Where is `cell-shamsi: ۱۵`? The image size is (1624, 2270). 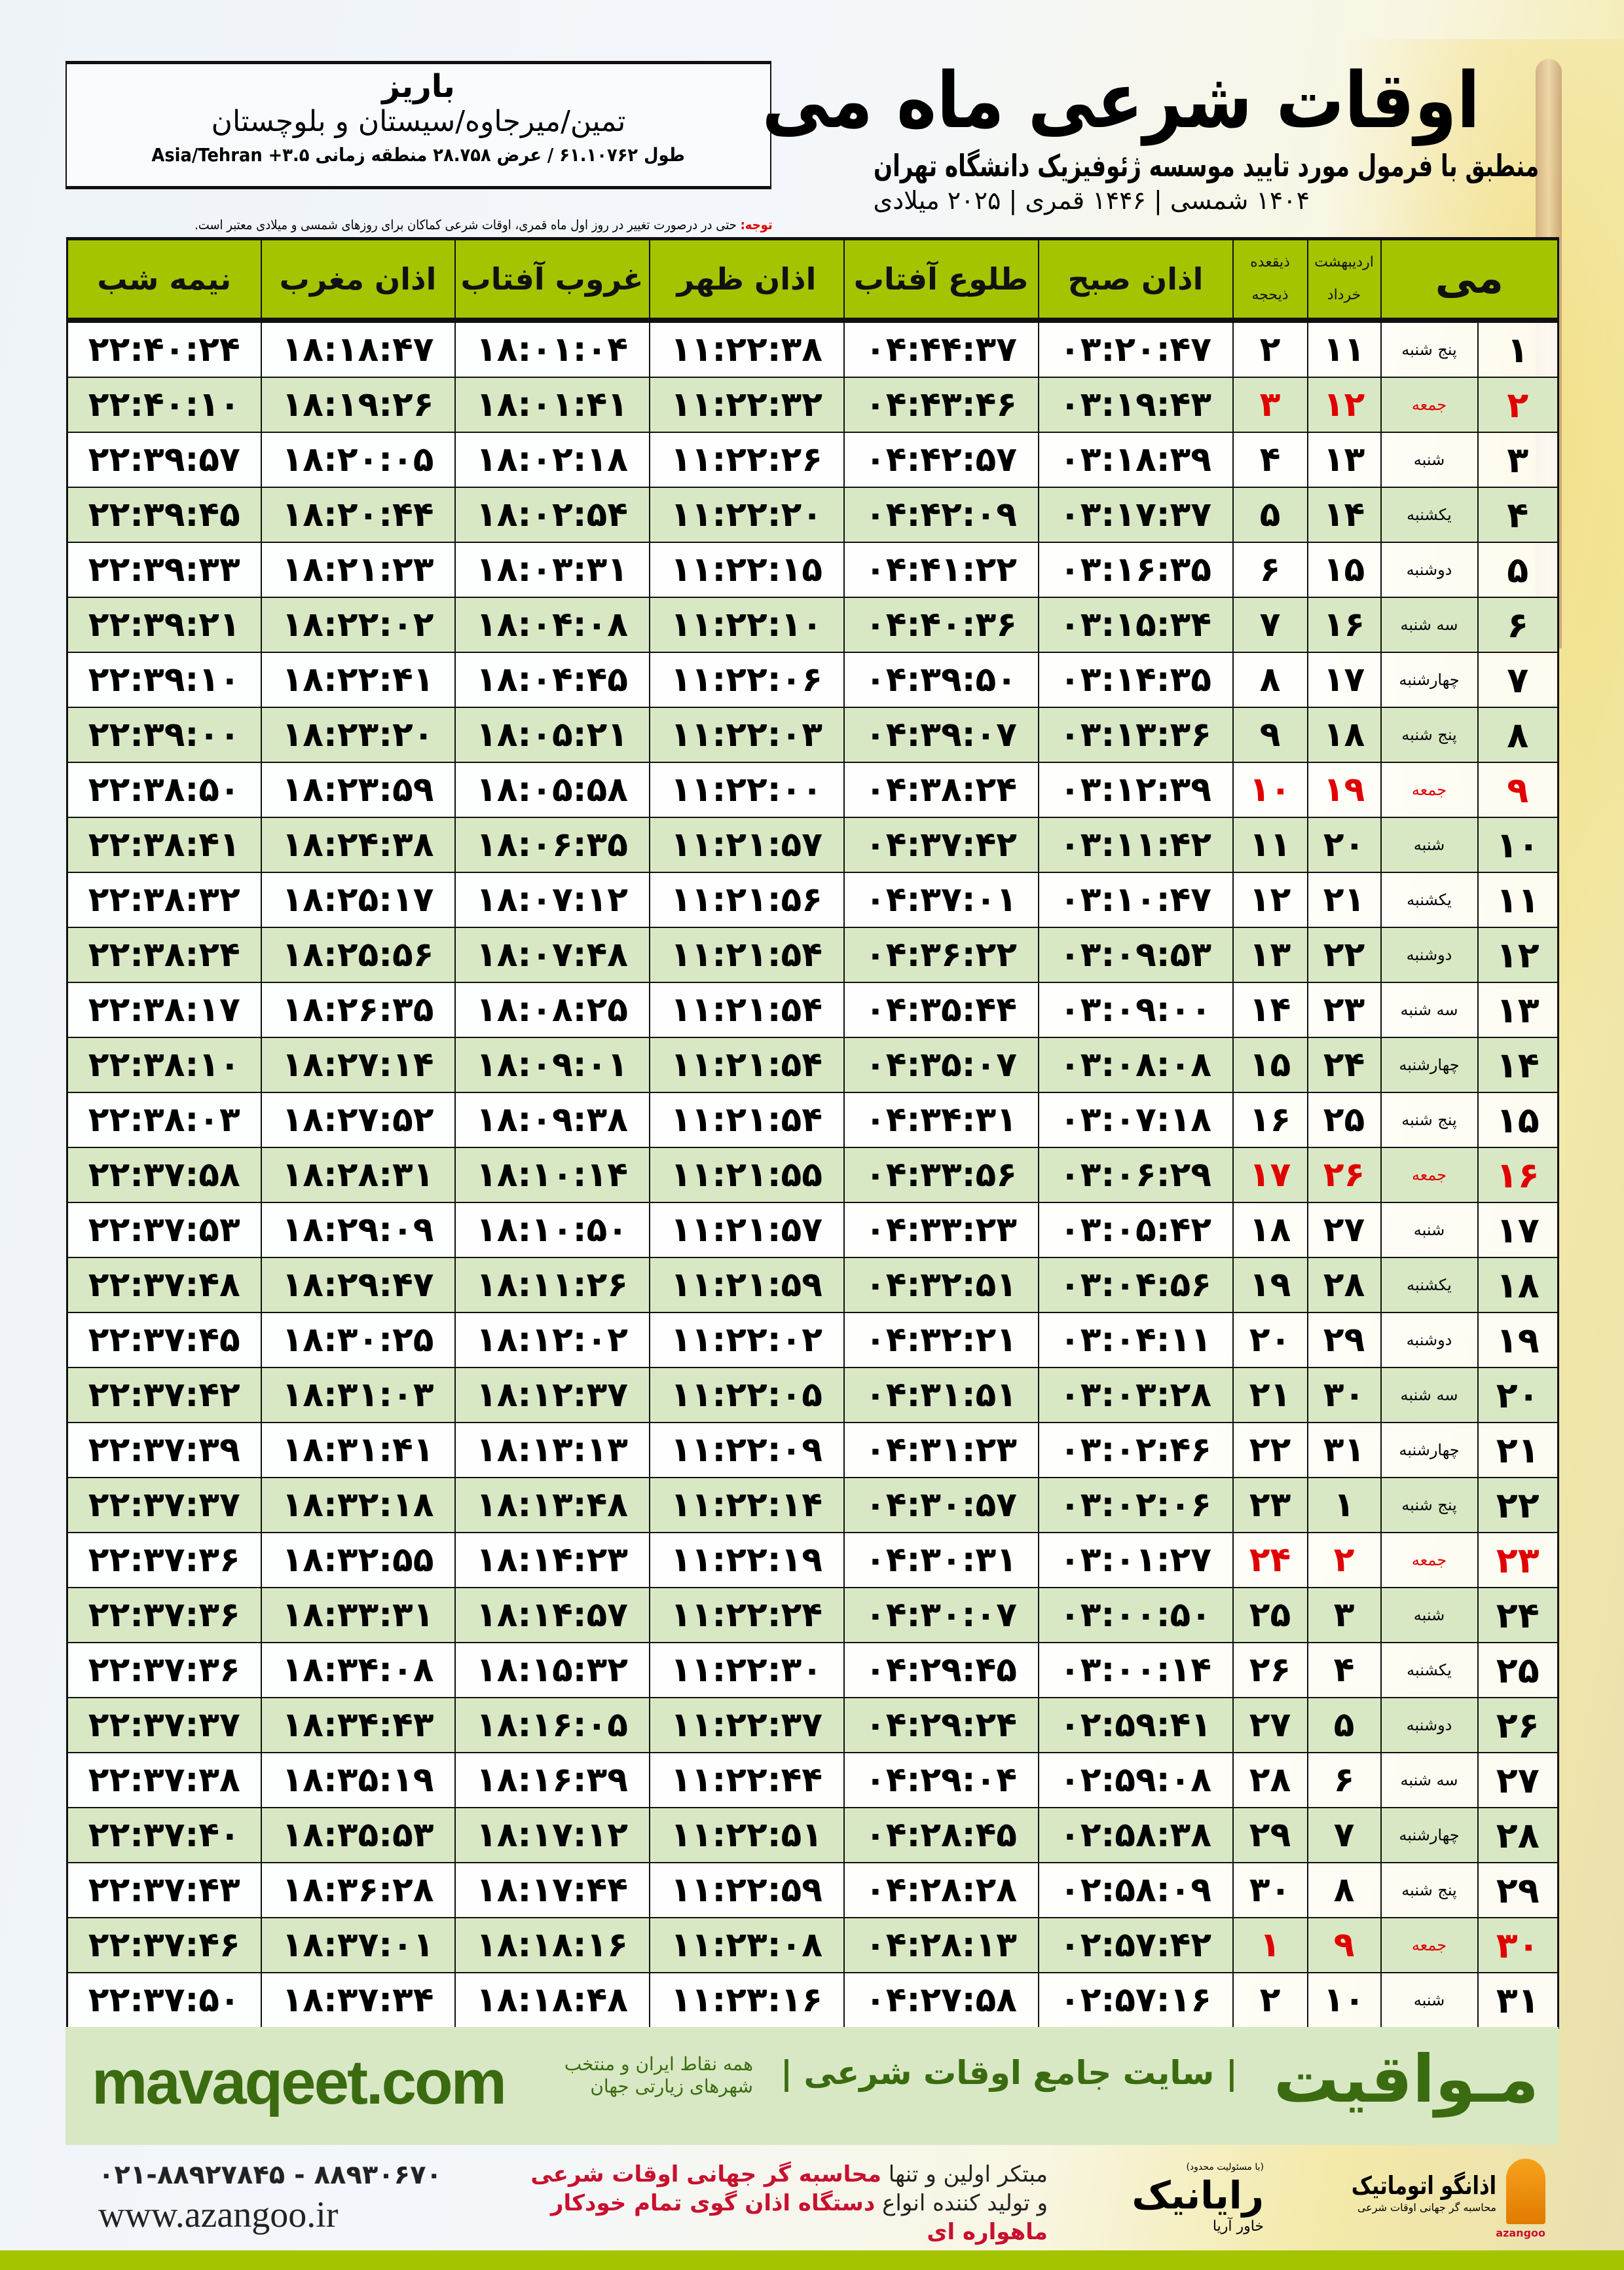 cell-shamsi: ۱۵ is located at coordinates (1344, 570).